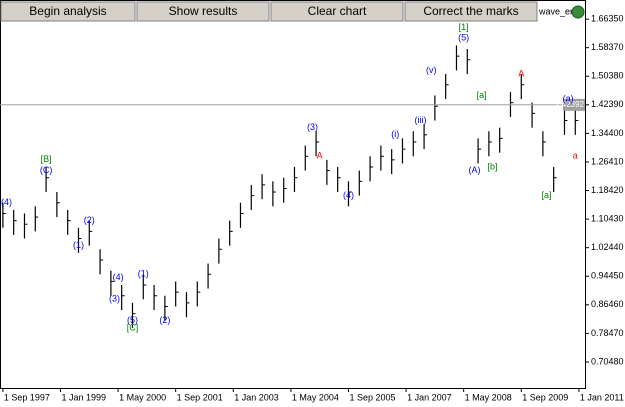 This screenshot has width=625, height=407. I want to click on button-label: Correct the marks, so click(470, 11).